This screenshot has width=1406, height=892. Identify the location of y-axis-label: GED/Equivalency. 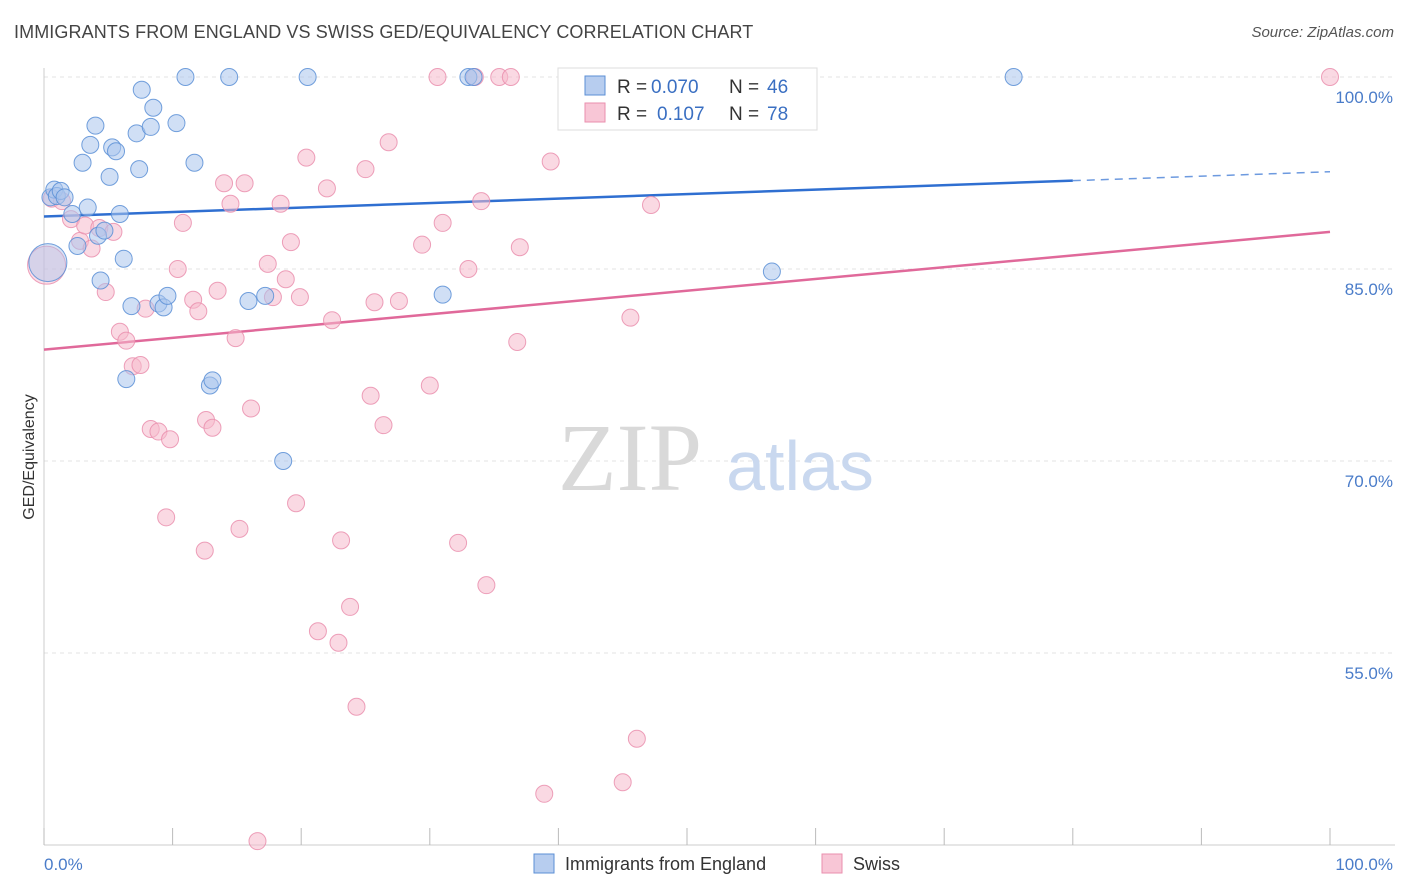
(29, 456).